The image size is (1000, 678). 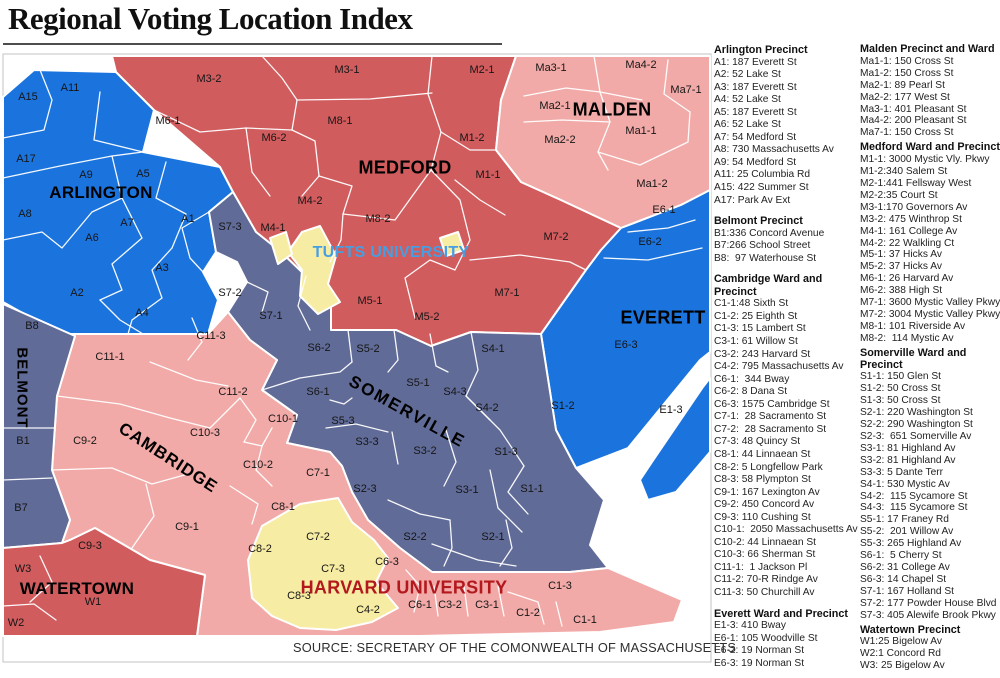 I want to click on precinct-label: W3, so click(x=23, y=569).